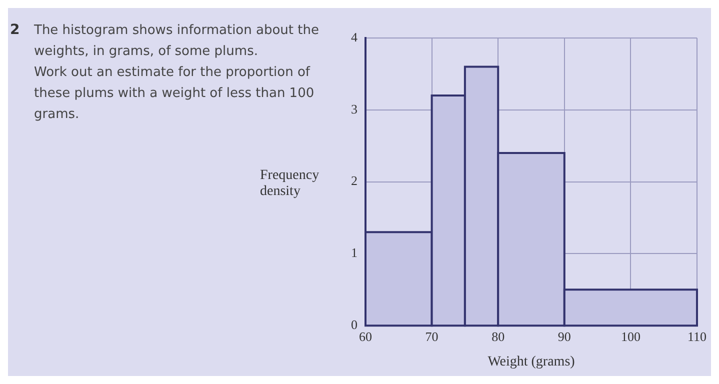 The height and width of the screenshot is (384, 719). What do you see at coordinates (365, 336) in the screenshot?
I see `x-tick-label: 60` at bounding box center [365, 336].